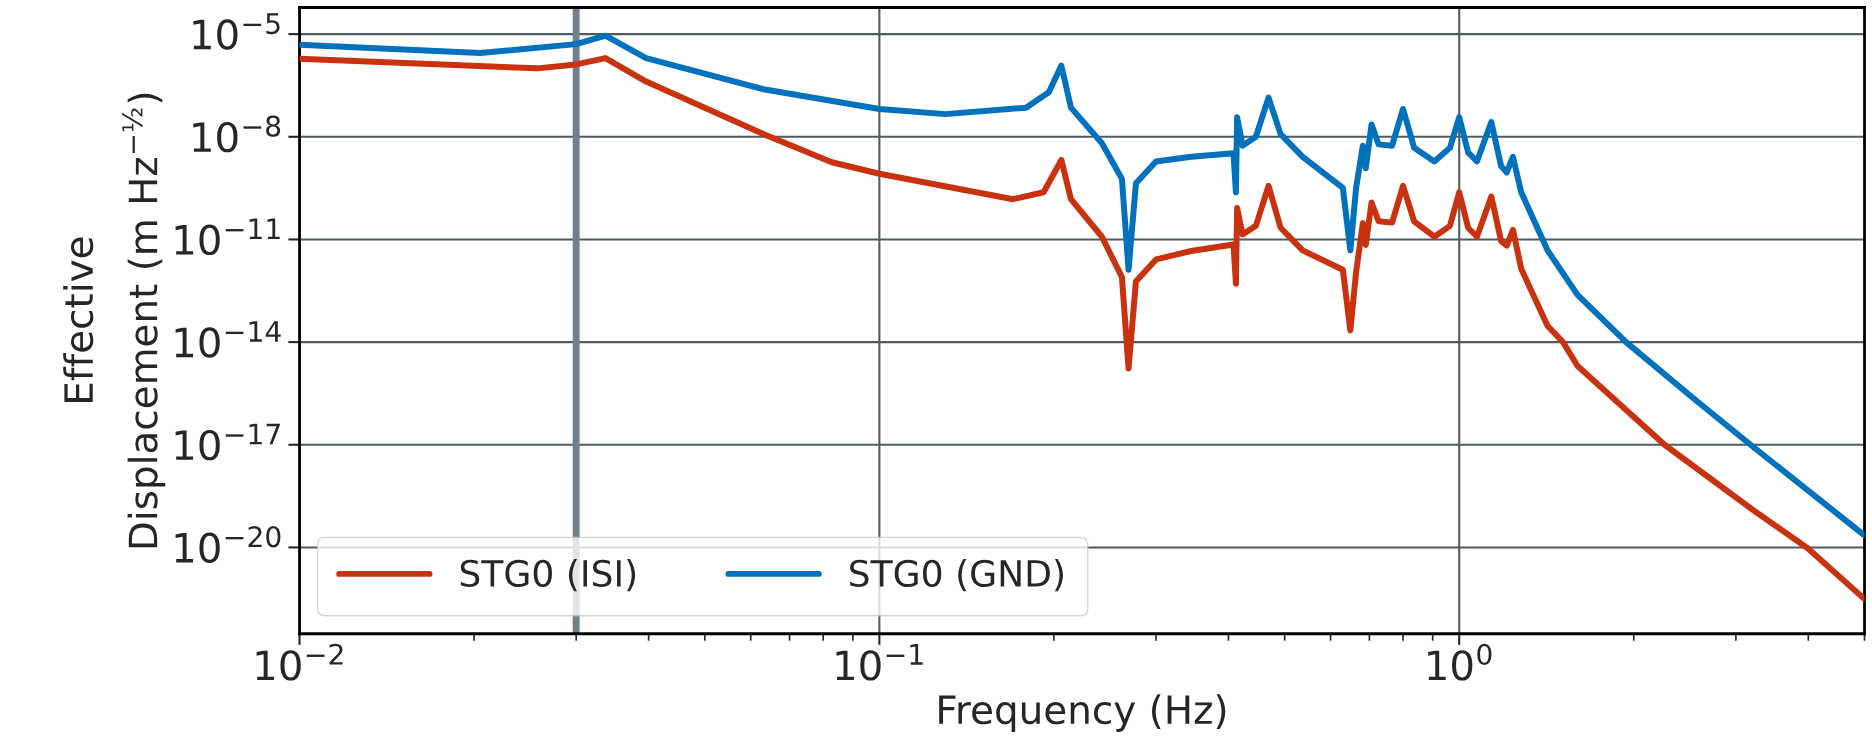 The width and height of the screenshot is (1872, 750). What do you see at coordinates (228, 544) in the screenshot?
I see `y-tick-label: 10$^{−20}$` at bounding box center [228, 544].